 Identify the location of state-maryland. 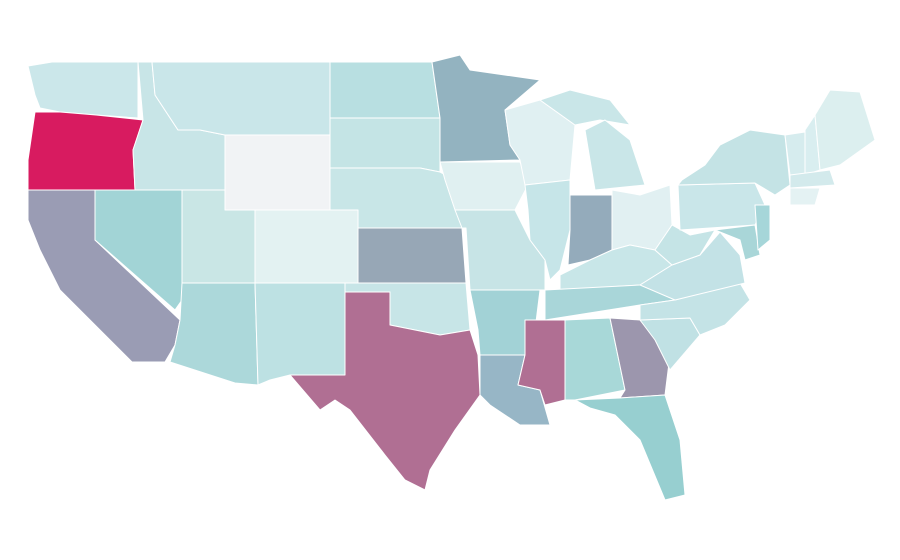
(737, 242).